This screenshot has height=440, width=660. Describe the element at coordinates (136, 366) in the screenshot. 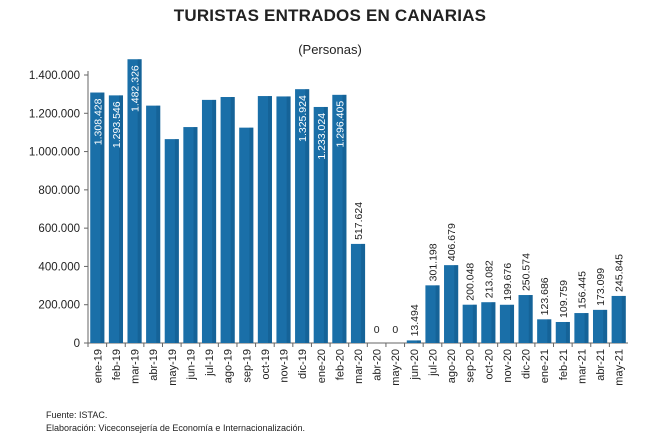

I see `x-tick-label: mar-19` at that location.